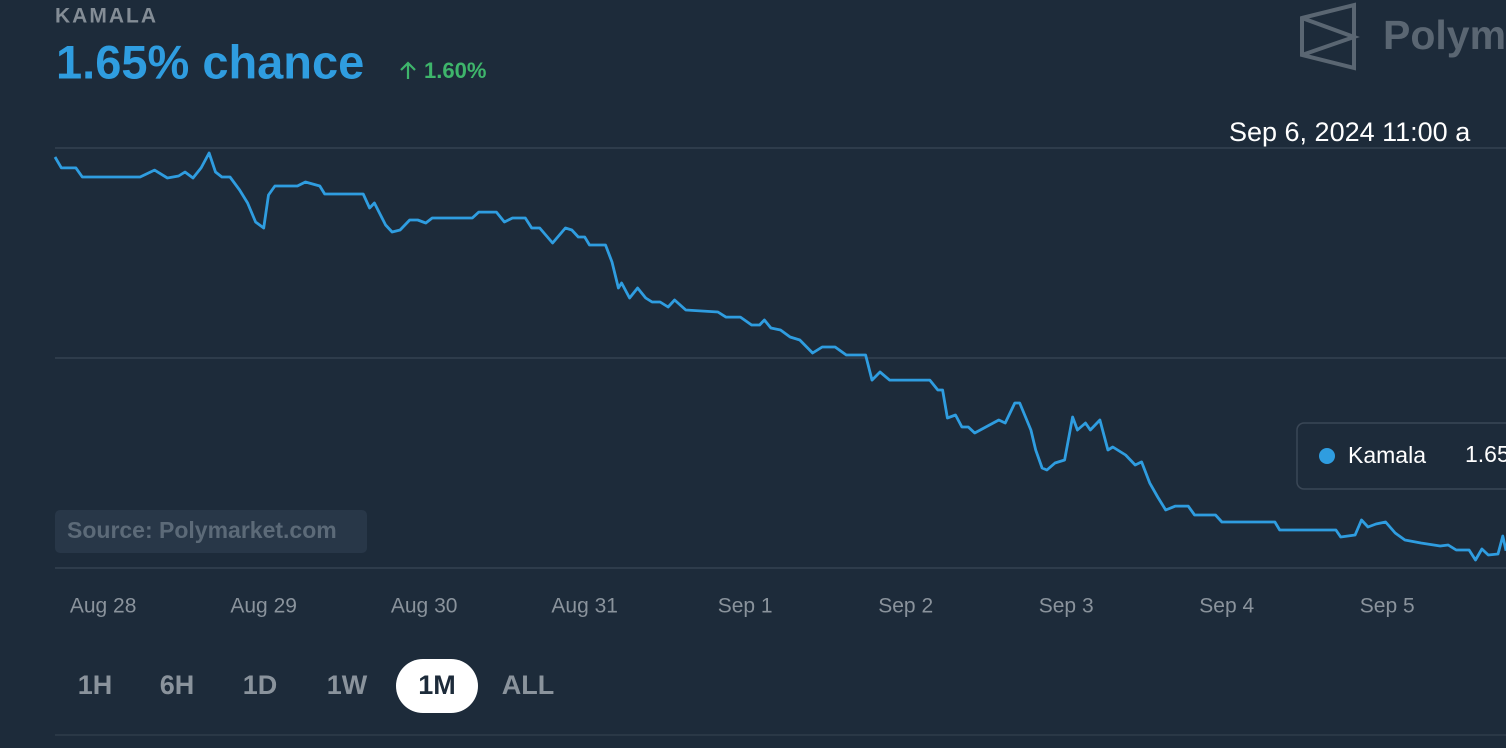  What do you see at coordinates (424, 606) in the screenshot?
I see `x-tick-label: Aug 30` at bounding box center [424, 606].